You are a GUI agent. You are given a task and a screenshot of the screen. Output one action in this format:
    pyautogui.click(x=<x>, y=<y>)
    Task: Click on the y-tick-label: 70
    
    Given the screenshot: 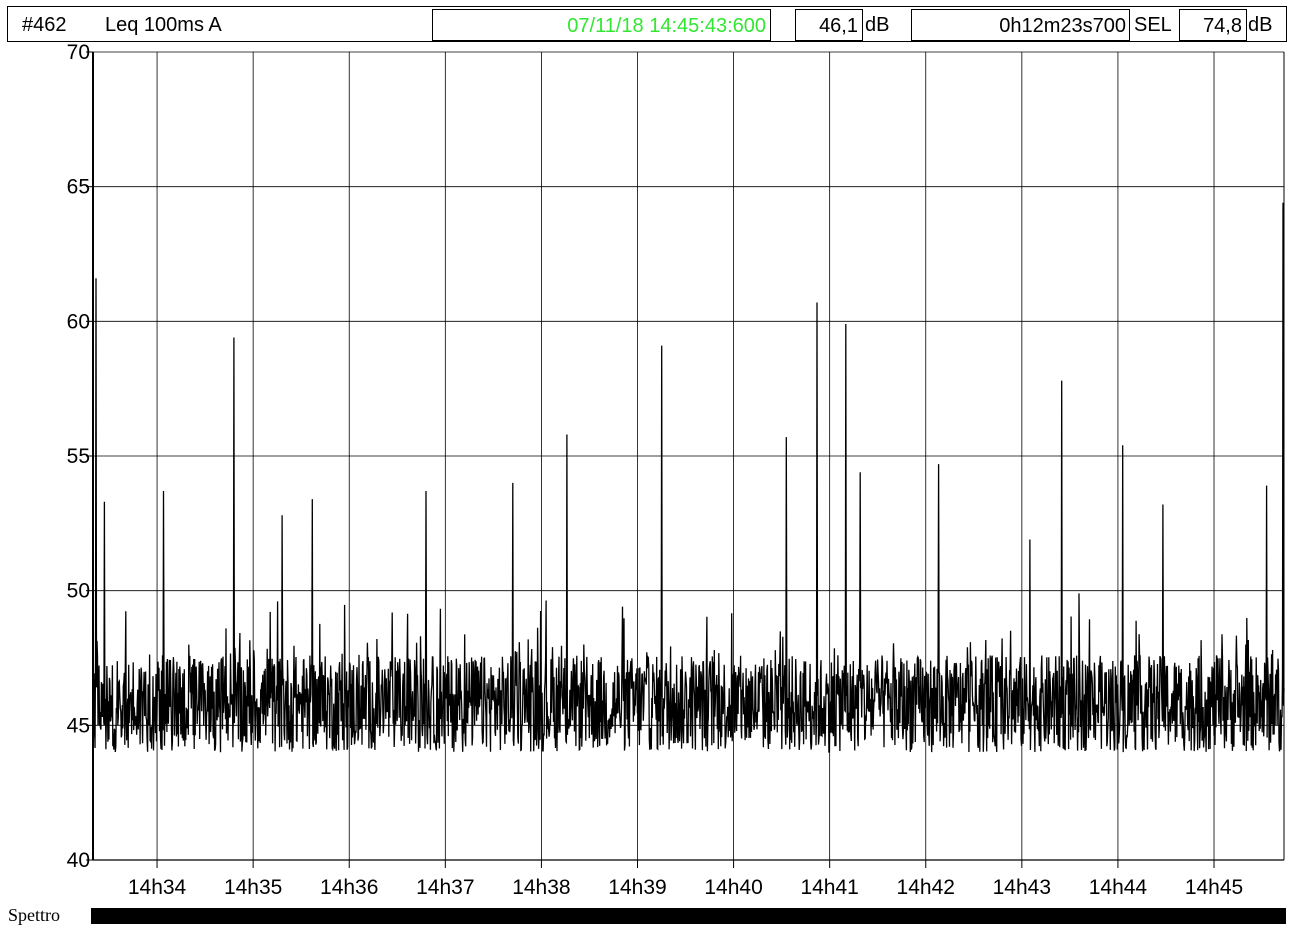 What is the action you would take?
    pyautogui.click(x=78, y=54)
    